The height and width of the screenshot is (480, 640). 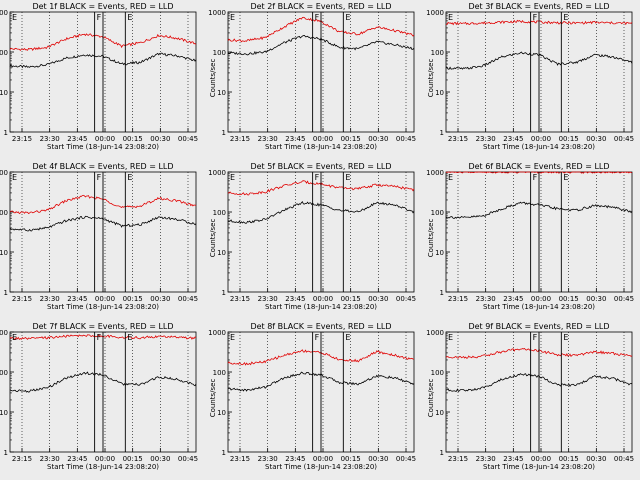 I want to click on panel-title: Det 8f BLACK = Events, RED = LLD, so click(x=320, y=326).